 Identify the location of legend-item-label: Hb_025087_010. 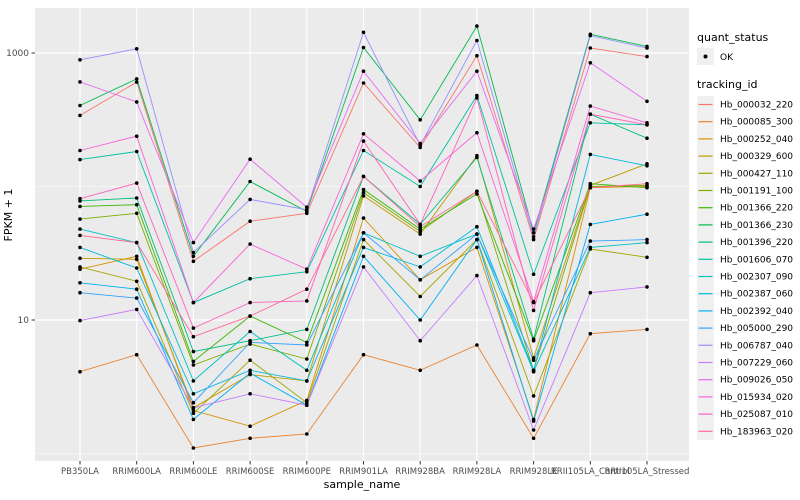
(756, 415).